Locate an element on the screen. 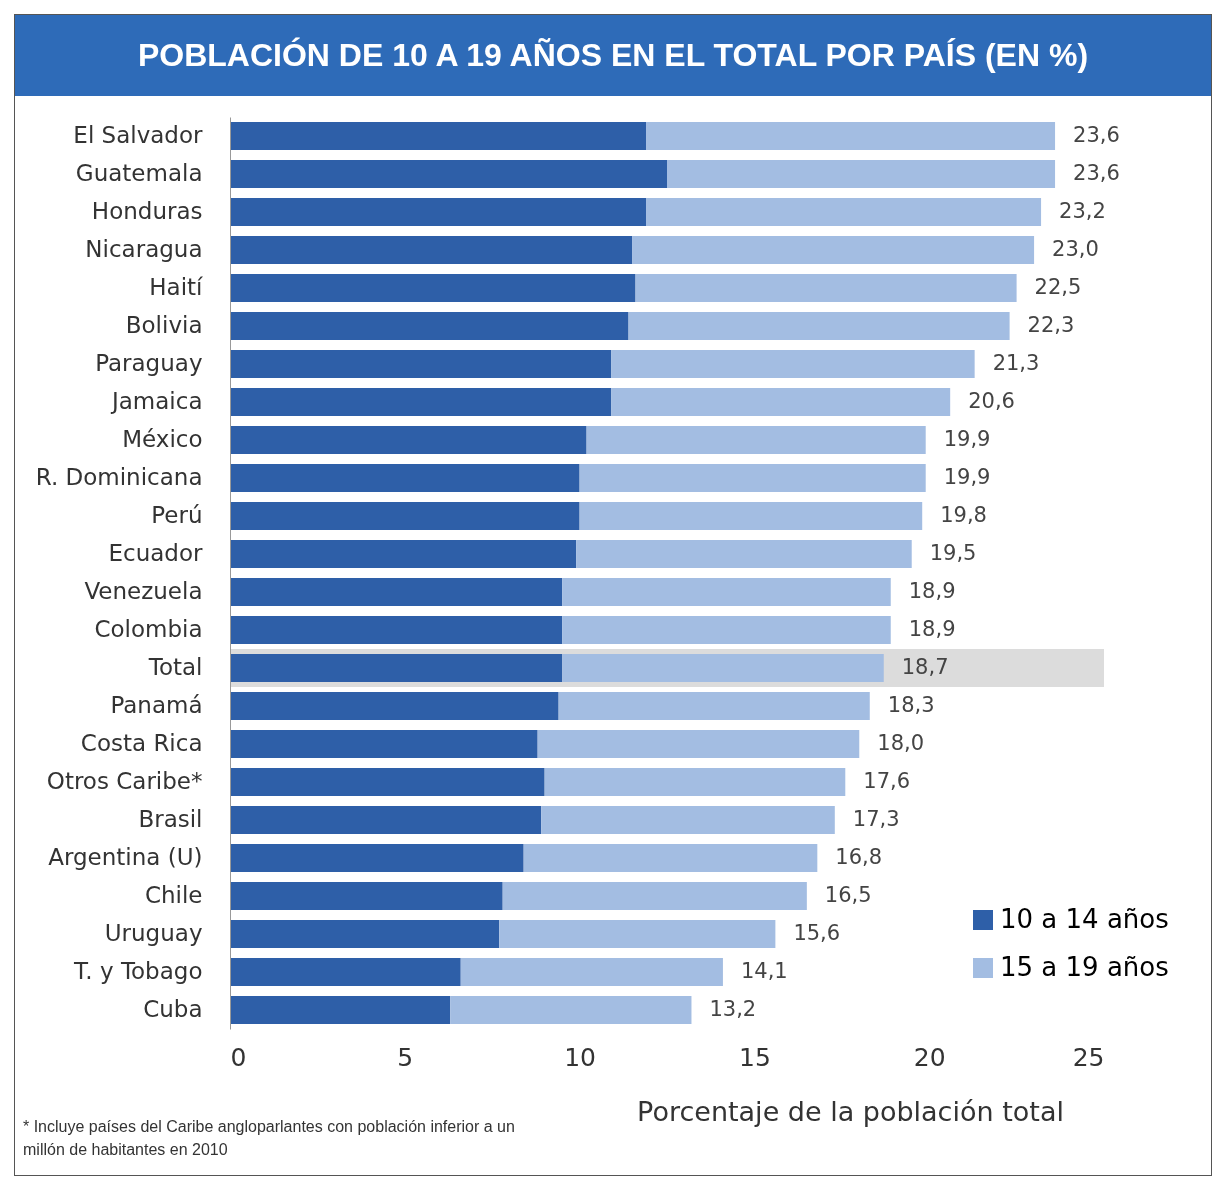  legend-label: 15 a 19 años is located at coordinates (1084, 967).